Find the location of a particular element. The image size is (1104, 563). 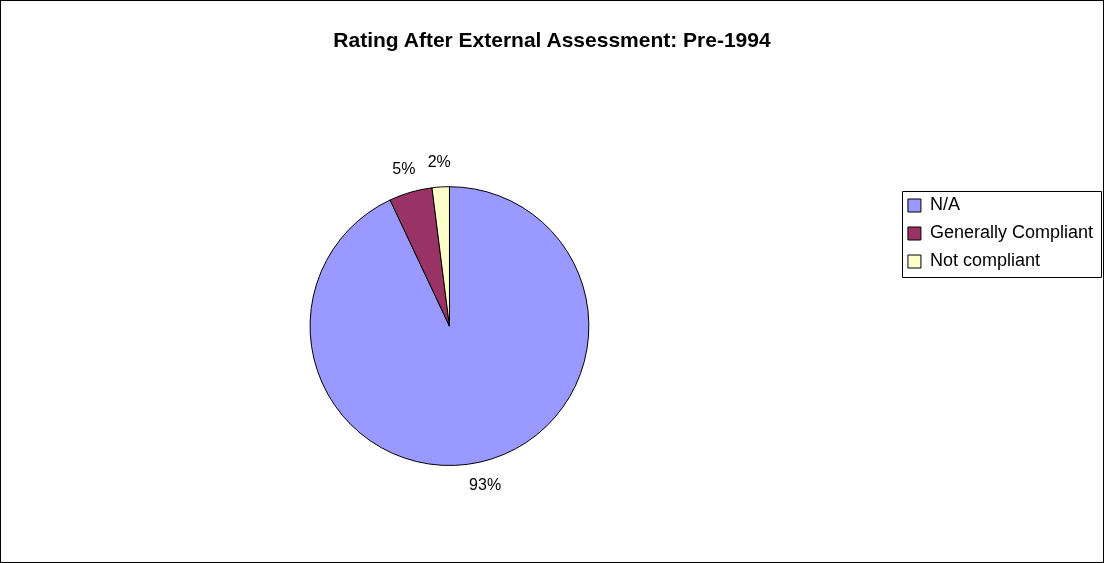

legend-label: Not compliant is located at coordinates (984, 260).